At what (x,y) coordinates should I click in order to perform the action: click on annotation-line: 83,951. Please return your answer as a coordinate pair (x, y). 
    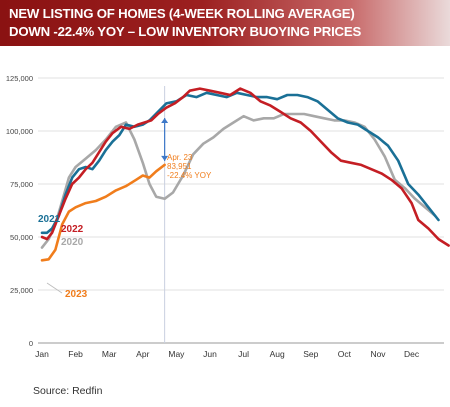
    Looking at the image, I should click on (179, 166).